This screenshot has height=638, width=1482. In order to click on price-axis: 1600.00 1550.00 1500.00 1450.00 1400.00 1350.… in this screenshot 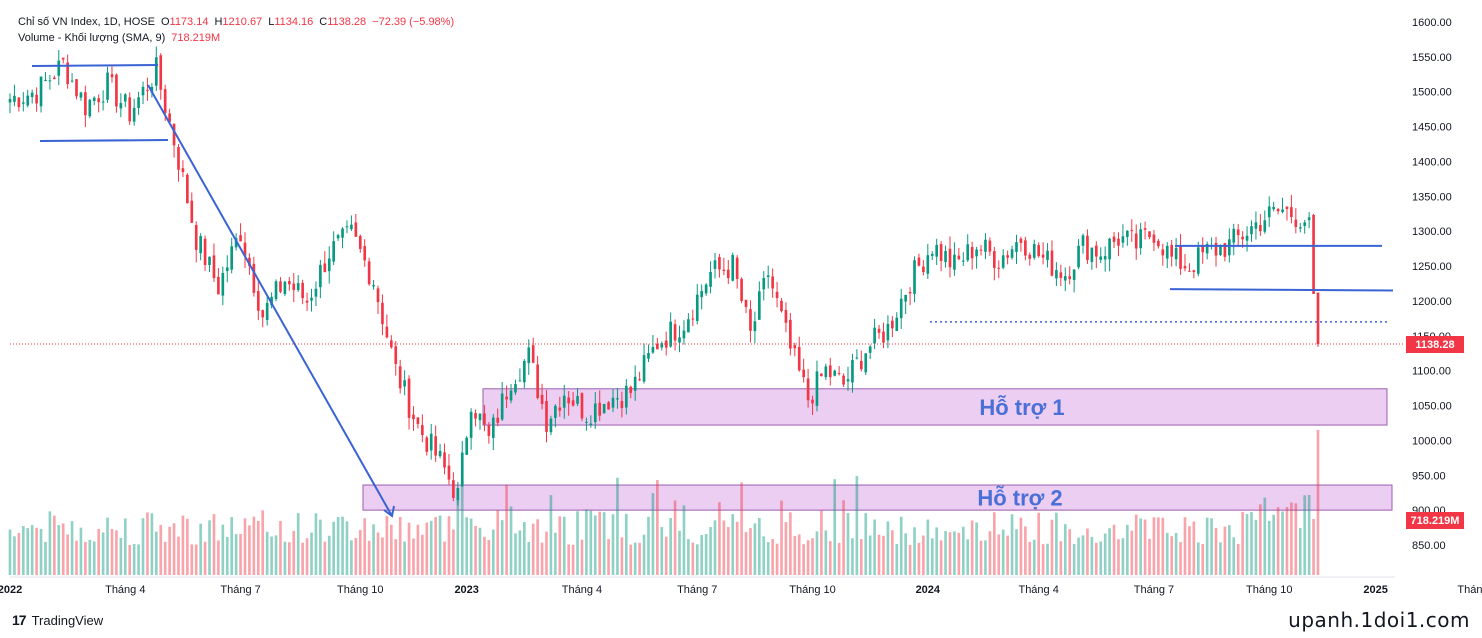, I will do `click(1432, 284)`.